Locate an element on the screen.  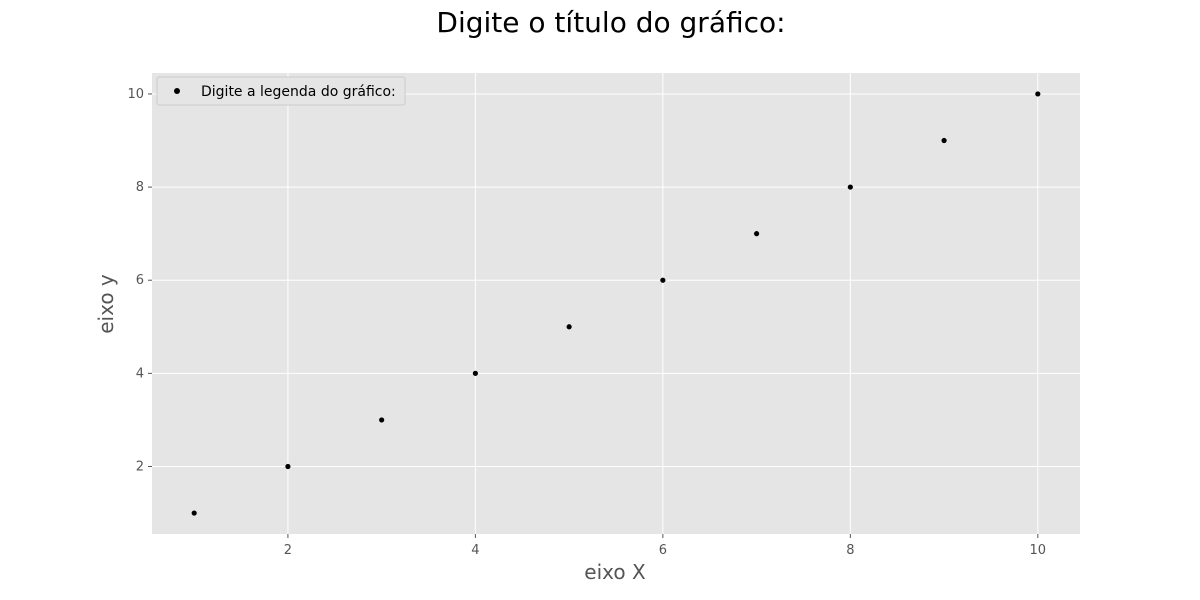
legend-label: Digite a legenda do gráfico: is located at coordinates (298, 92).